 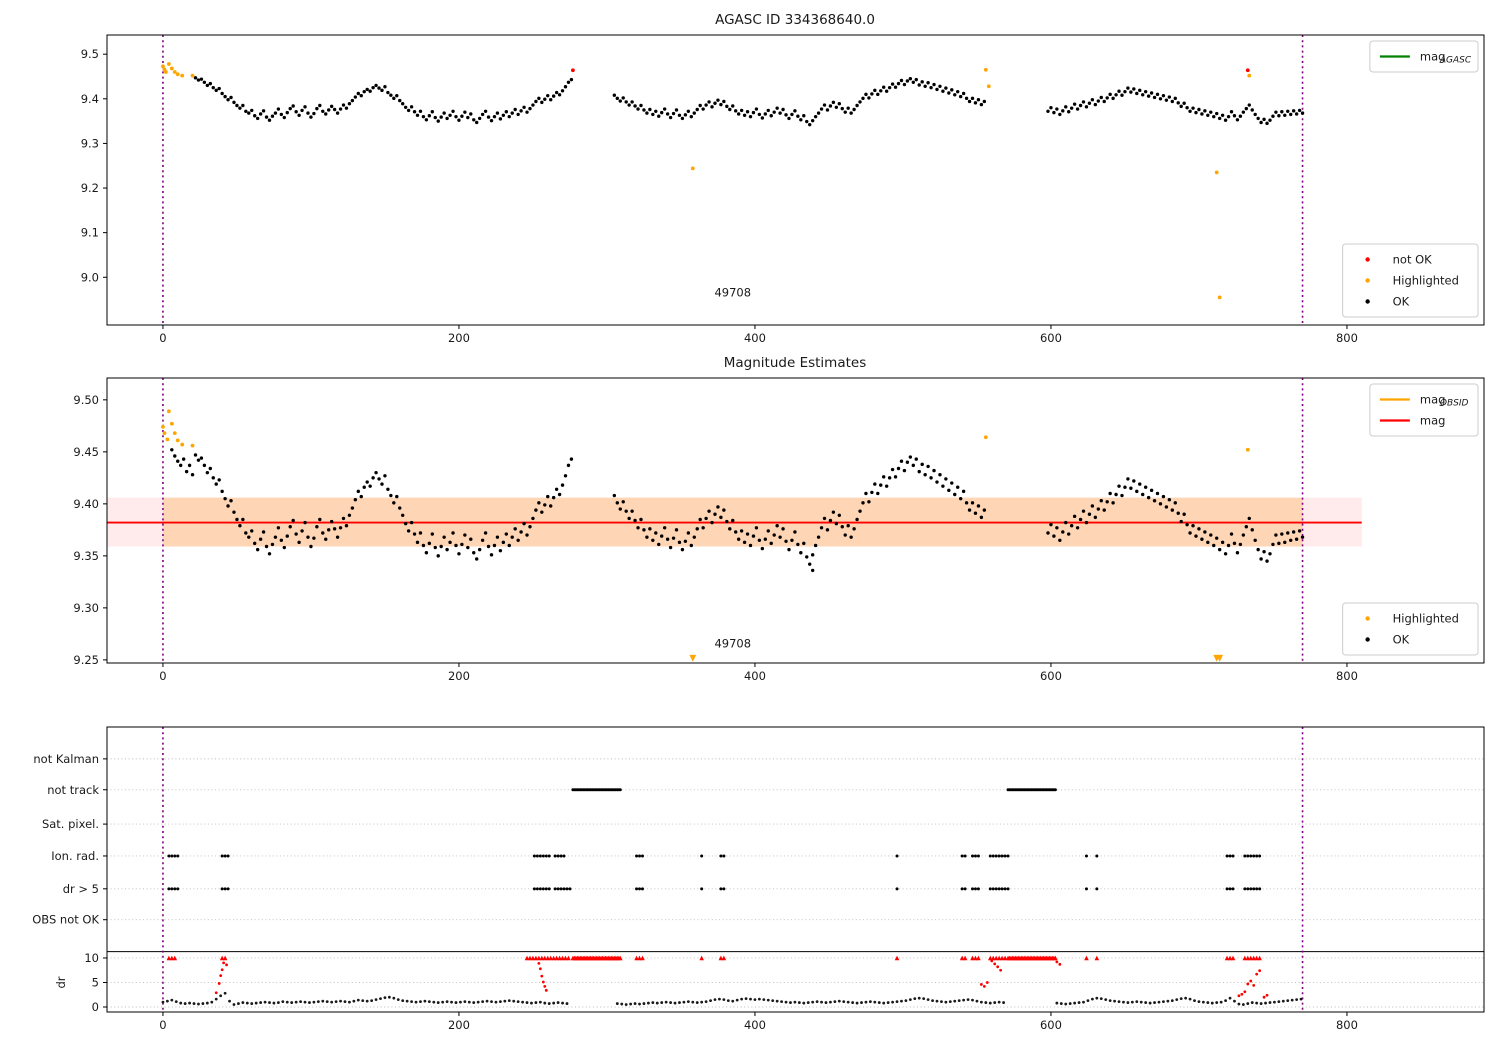 What do you see at coordinates (705, 430) in the screenshot?
I see `series-highlighted` at bounding box center [705, 430].